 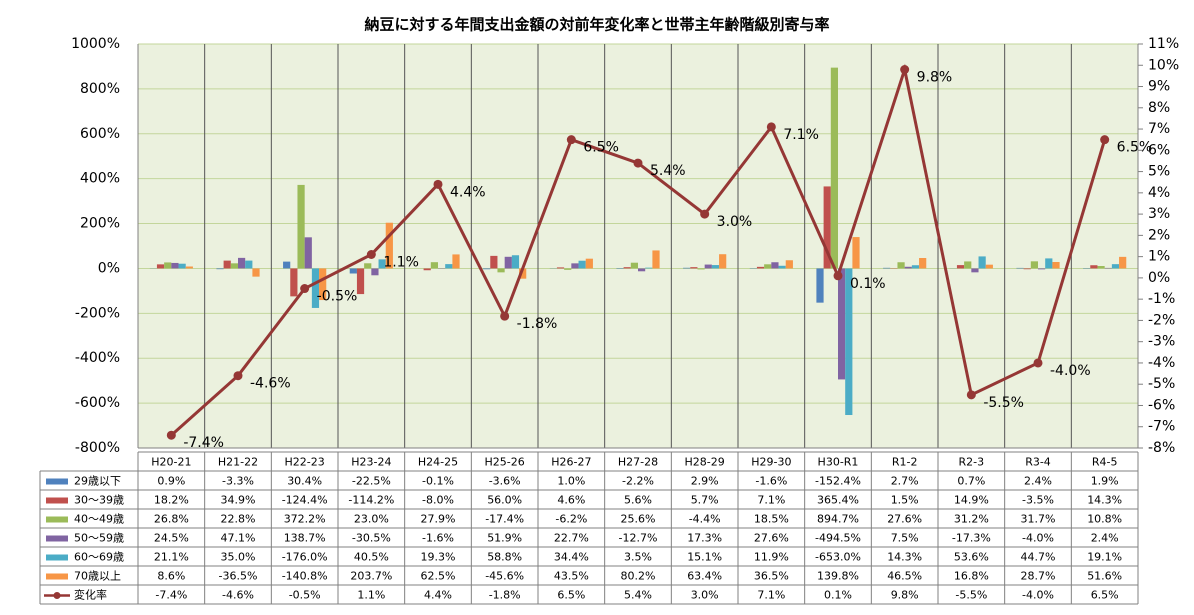 What do you see at coordinates (305, 557) in the screenshot?
I see `table-cell: -176.0%` at bounding box center [305, 557].